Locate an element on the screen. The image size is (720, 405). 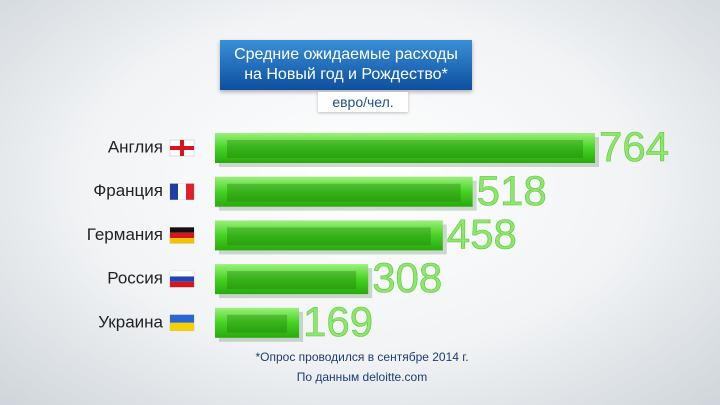
value-label: 458 is located at coordinates (482, 233).